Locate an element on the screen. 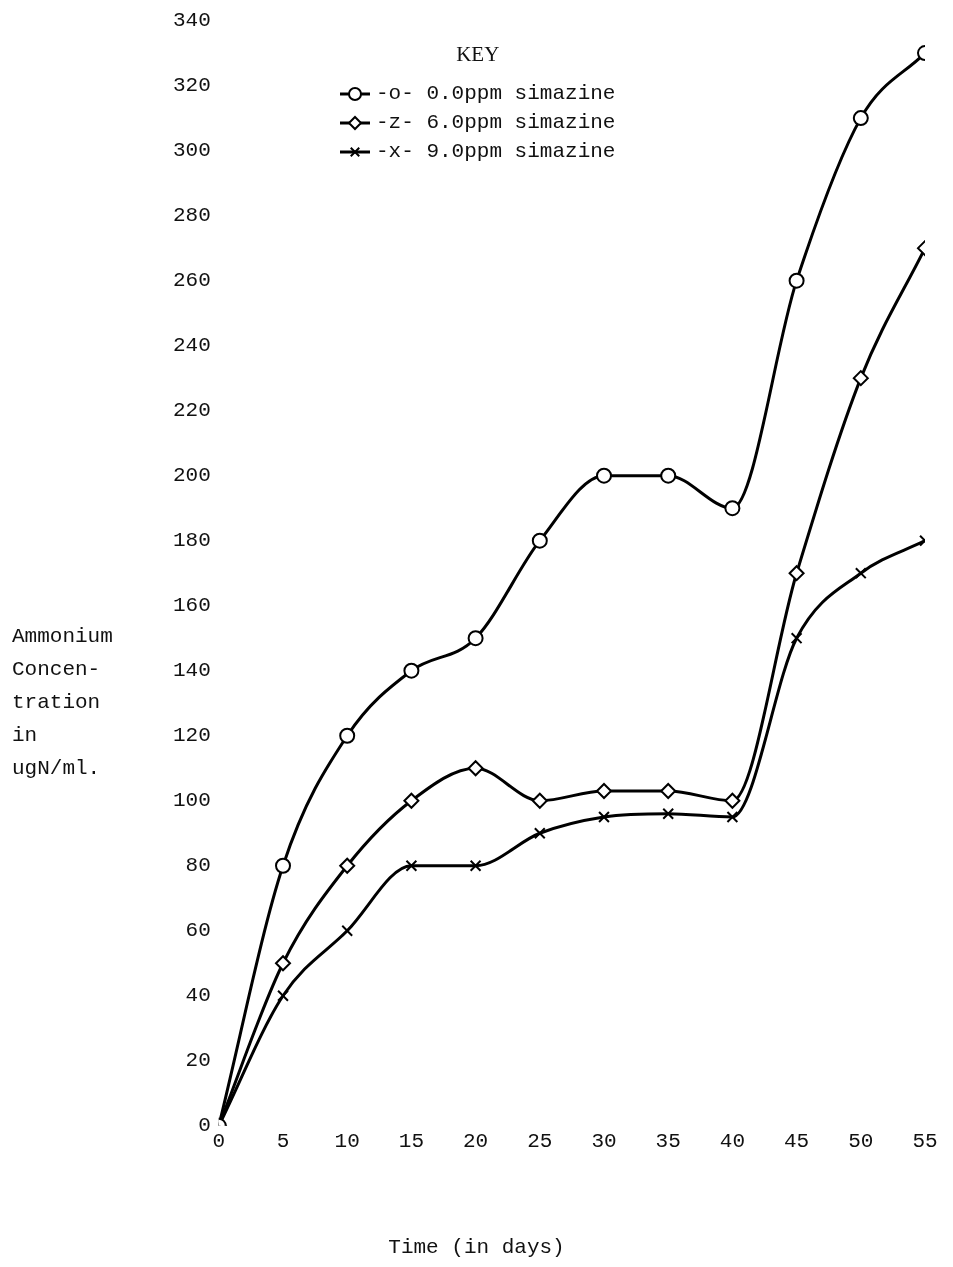 The image size is (953, 1267). y-tick-label: 280 is located at coordinates (191, 216).